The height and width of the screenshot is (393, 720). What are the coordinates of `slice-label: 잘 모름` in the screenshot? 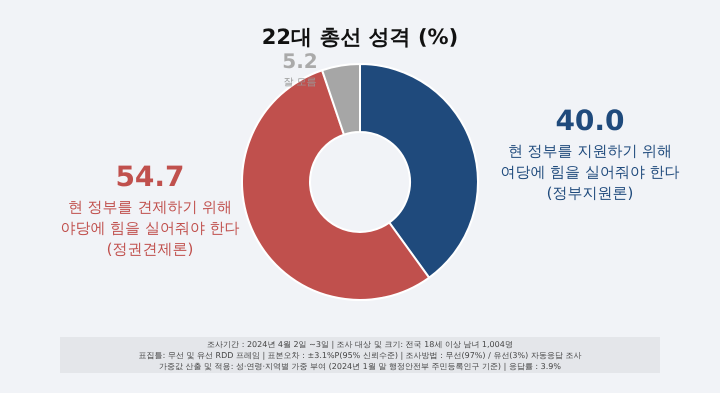 It's located at (300, 82).